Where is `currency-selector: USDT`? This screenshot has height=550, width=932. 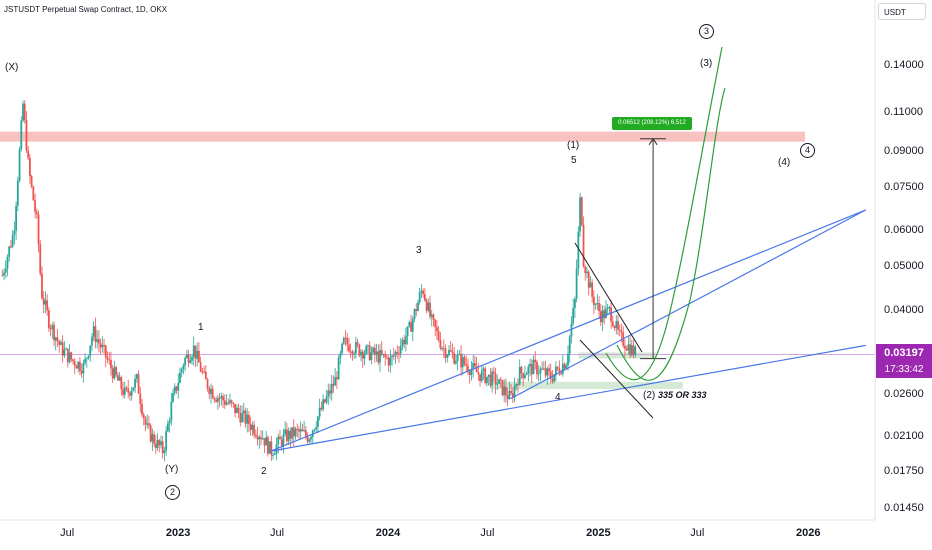
currency-selector: USDT is located at coordinates (902, 11).